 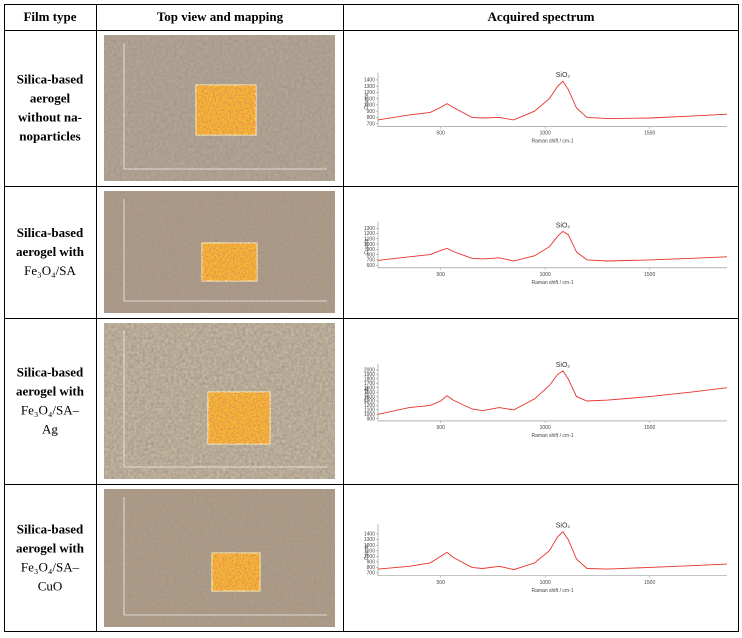 What do you see at coordinates (369, 393) in the screenshot?
I see `y-tick-label: 1500` at bounding box center [369, 393].